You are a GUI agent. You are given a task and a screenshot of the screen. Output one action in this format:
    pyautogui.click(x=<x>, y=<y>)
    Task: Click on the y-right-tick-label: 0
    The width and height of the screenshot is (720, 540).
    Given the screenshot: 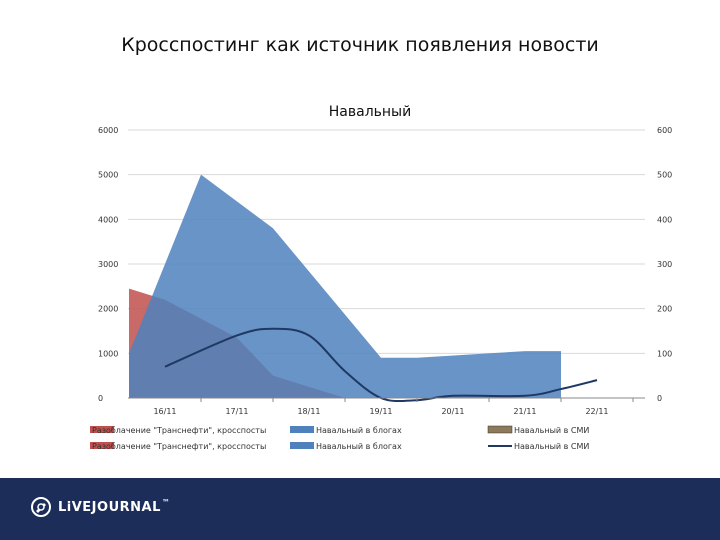 What is the action you would take?
    pyautogui.click(x=659, y=398)
    